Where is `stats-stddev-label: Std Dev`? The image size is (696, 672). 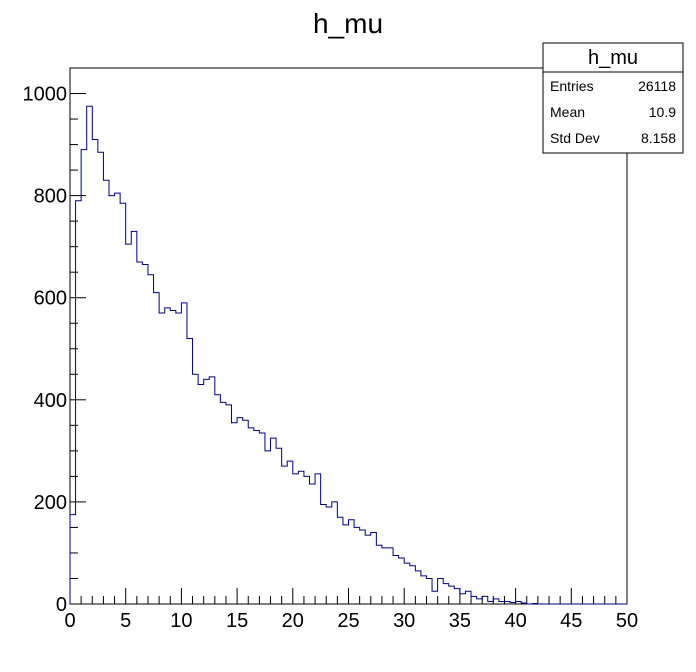 stats-stddev-label: Std Dev is located at coordinates (575, 138).